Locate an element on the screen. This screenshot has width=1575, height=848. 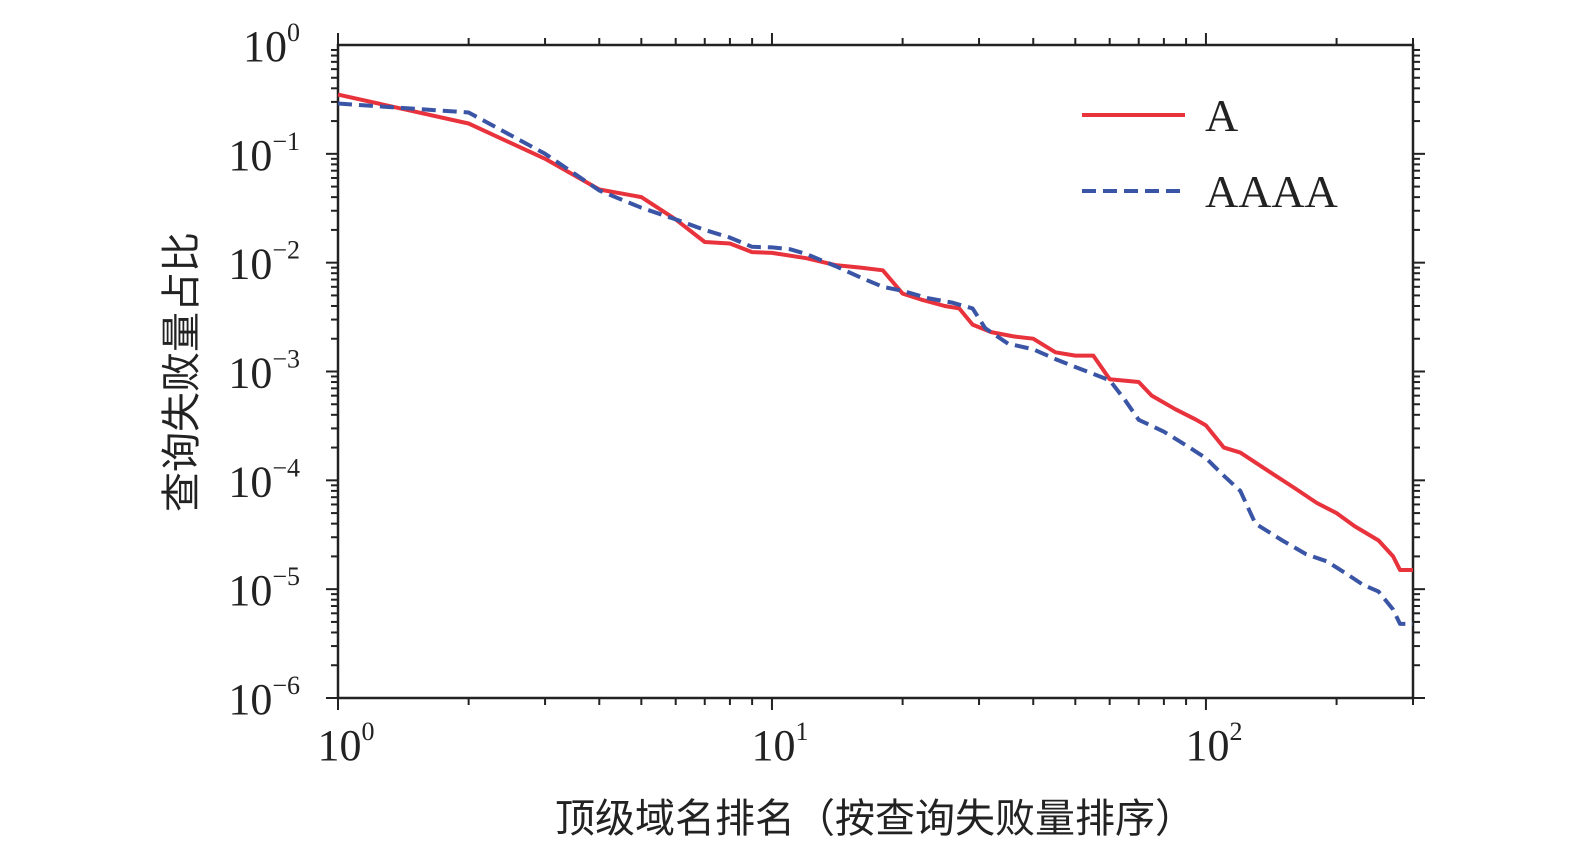
y-tick-label: 10⁻¹ is located at coordinates (264, 153).